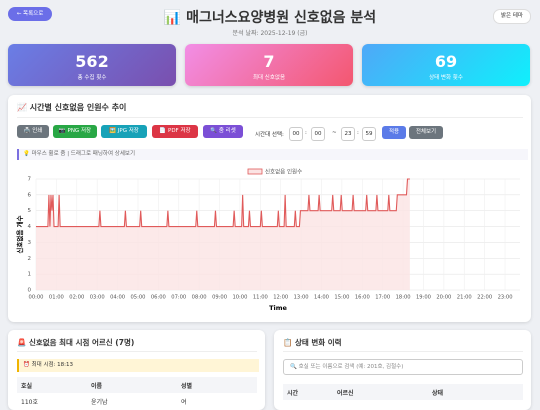  What do you see at coordinates (184, 402) in the screenshot?
I see `cell: 여` at bounding box center [184, 402].